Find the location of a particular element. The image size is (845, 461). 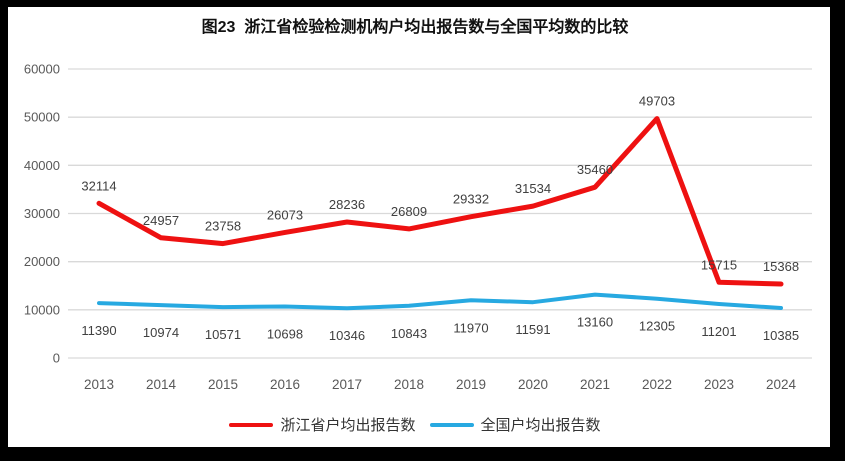

data-label: 10385 is located at coordinates (781, 335).